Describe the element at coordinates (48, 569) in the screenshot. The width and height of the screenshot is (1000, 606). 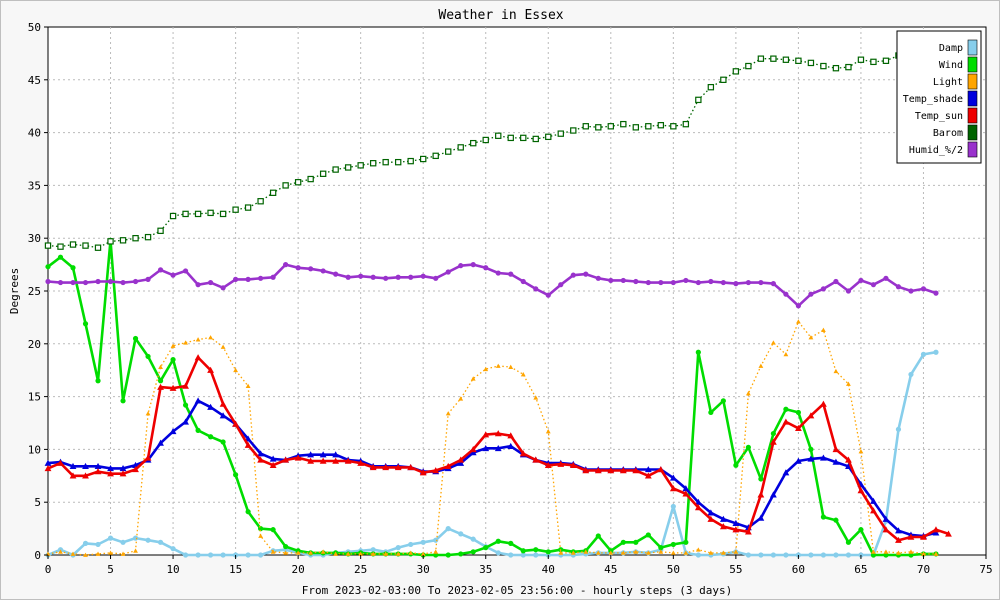
I see `x-tick-label: 0` at that location.